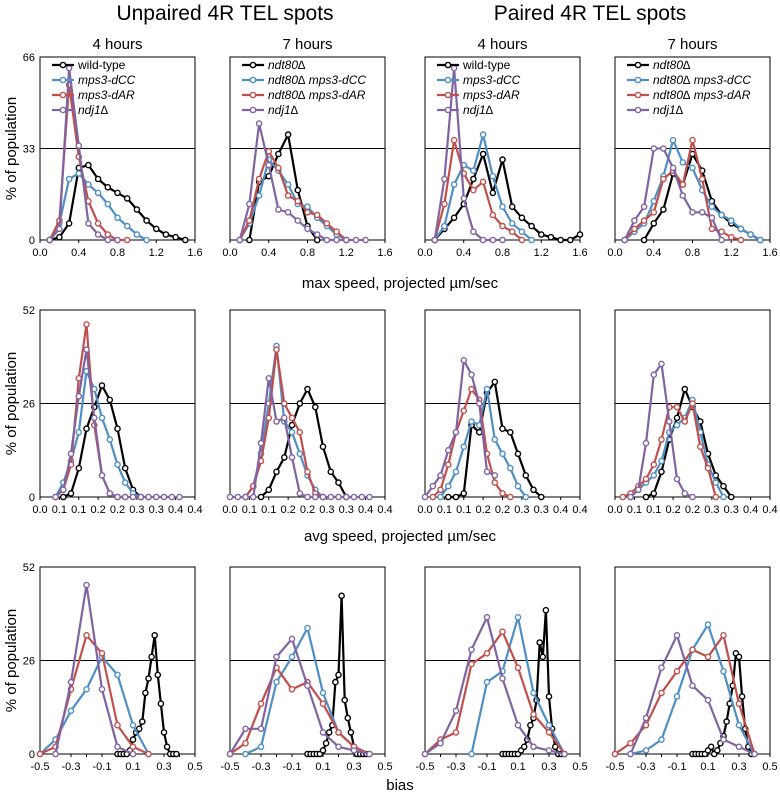  I want to click on panel-r2-c3: -0.5 -0.3 -0.1 0.1 0.3 0.5, so click(692, 669).